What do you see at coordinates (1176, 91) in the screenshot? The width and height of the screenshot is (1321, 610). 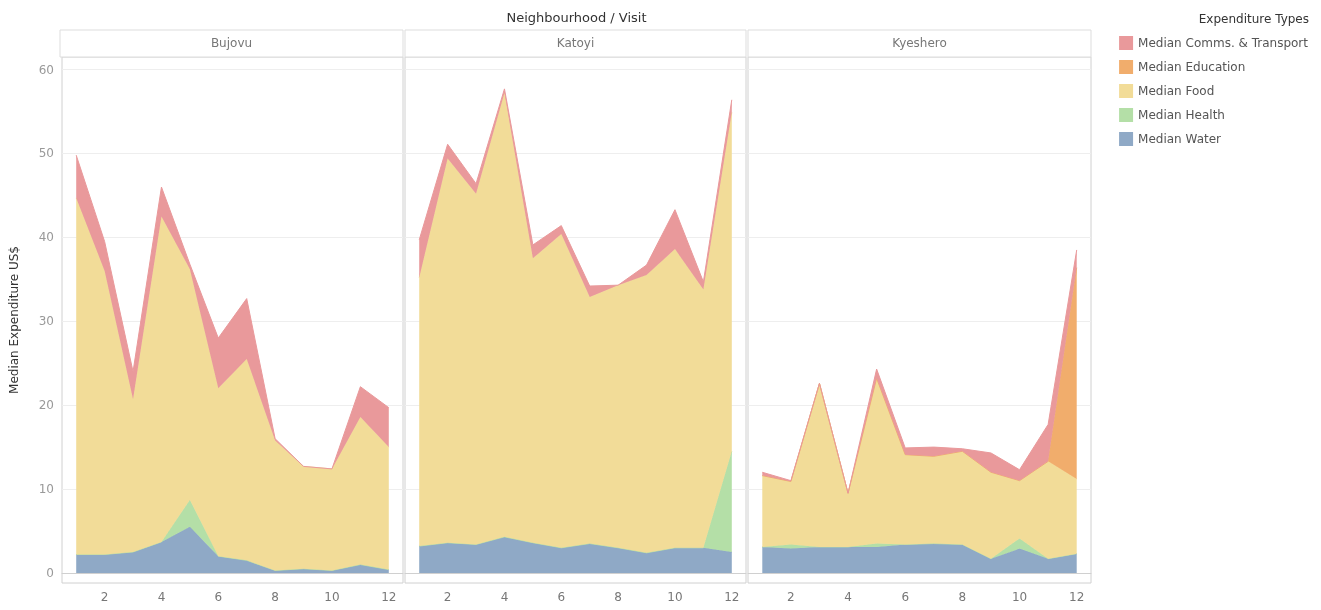 I see `legend-label: Median Food` at bounding box center [1176, 91].